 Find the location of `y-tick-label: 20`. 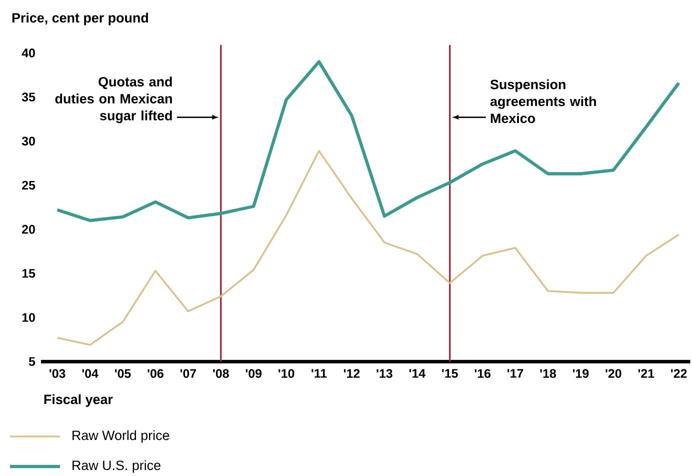

y-tick-label: 20 is located at coordinates (28, 229).